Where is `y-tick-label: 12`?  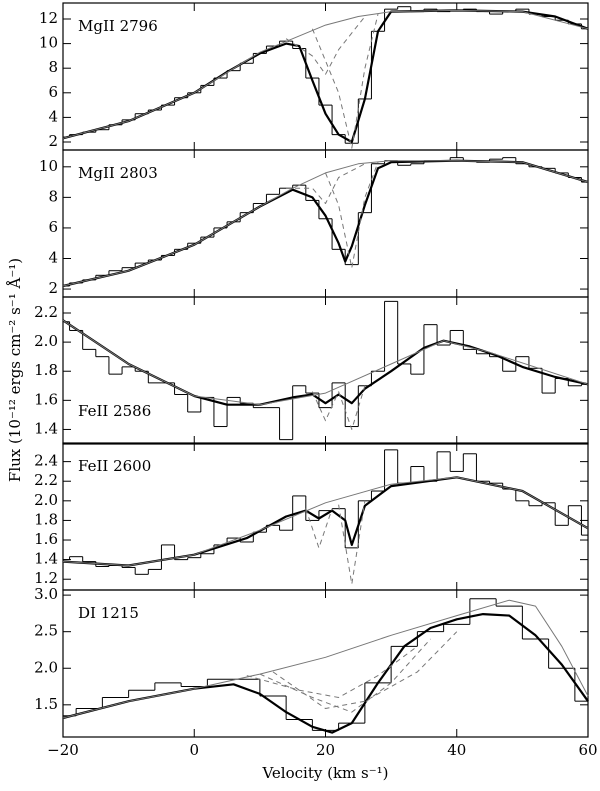 y-tick-label: 12 is located at coordinates (48, 18).